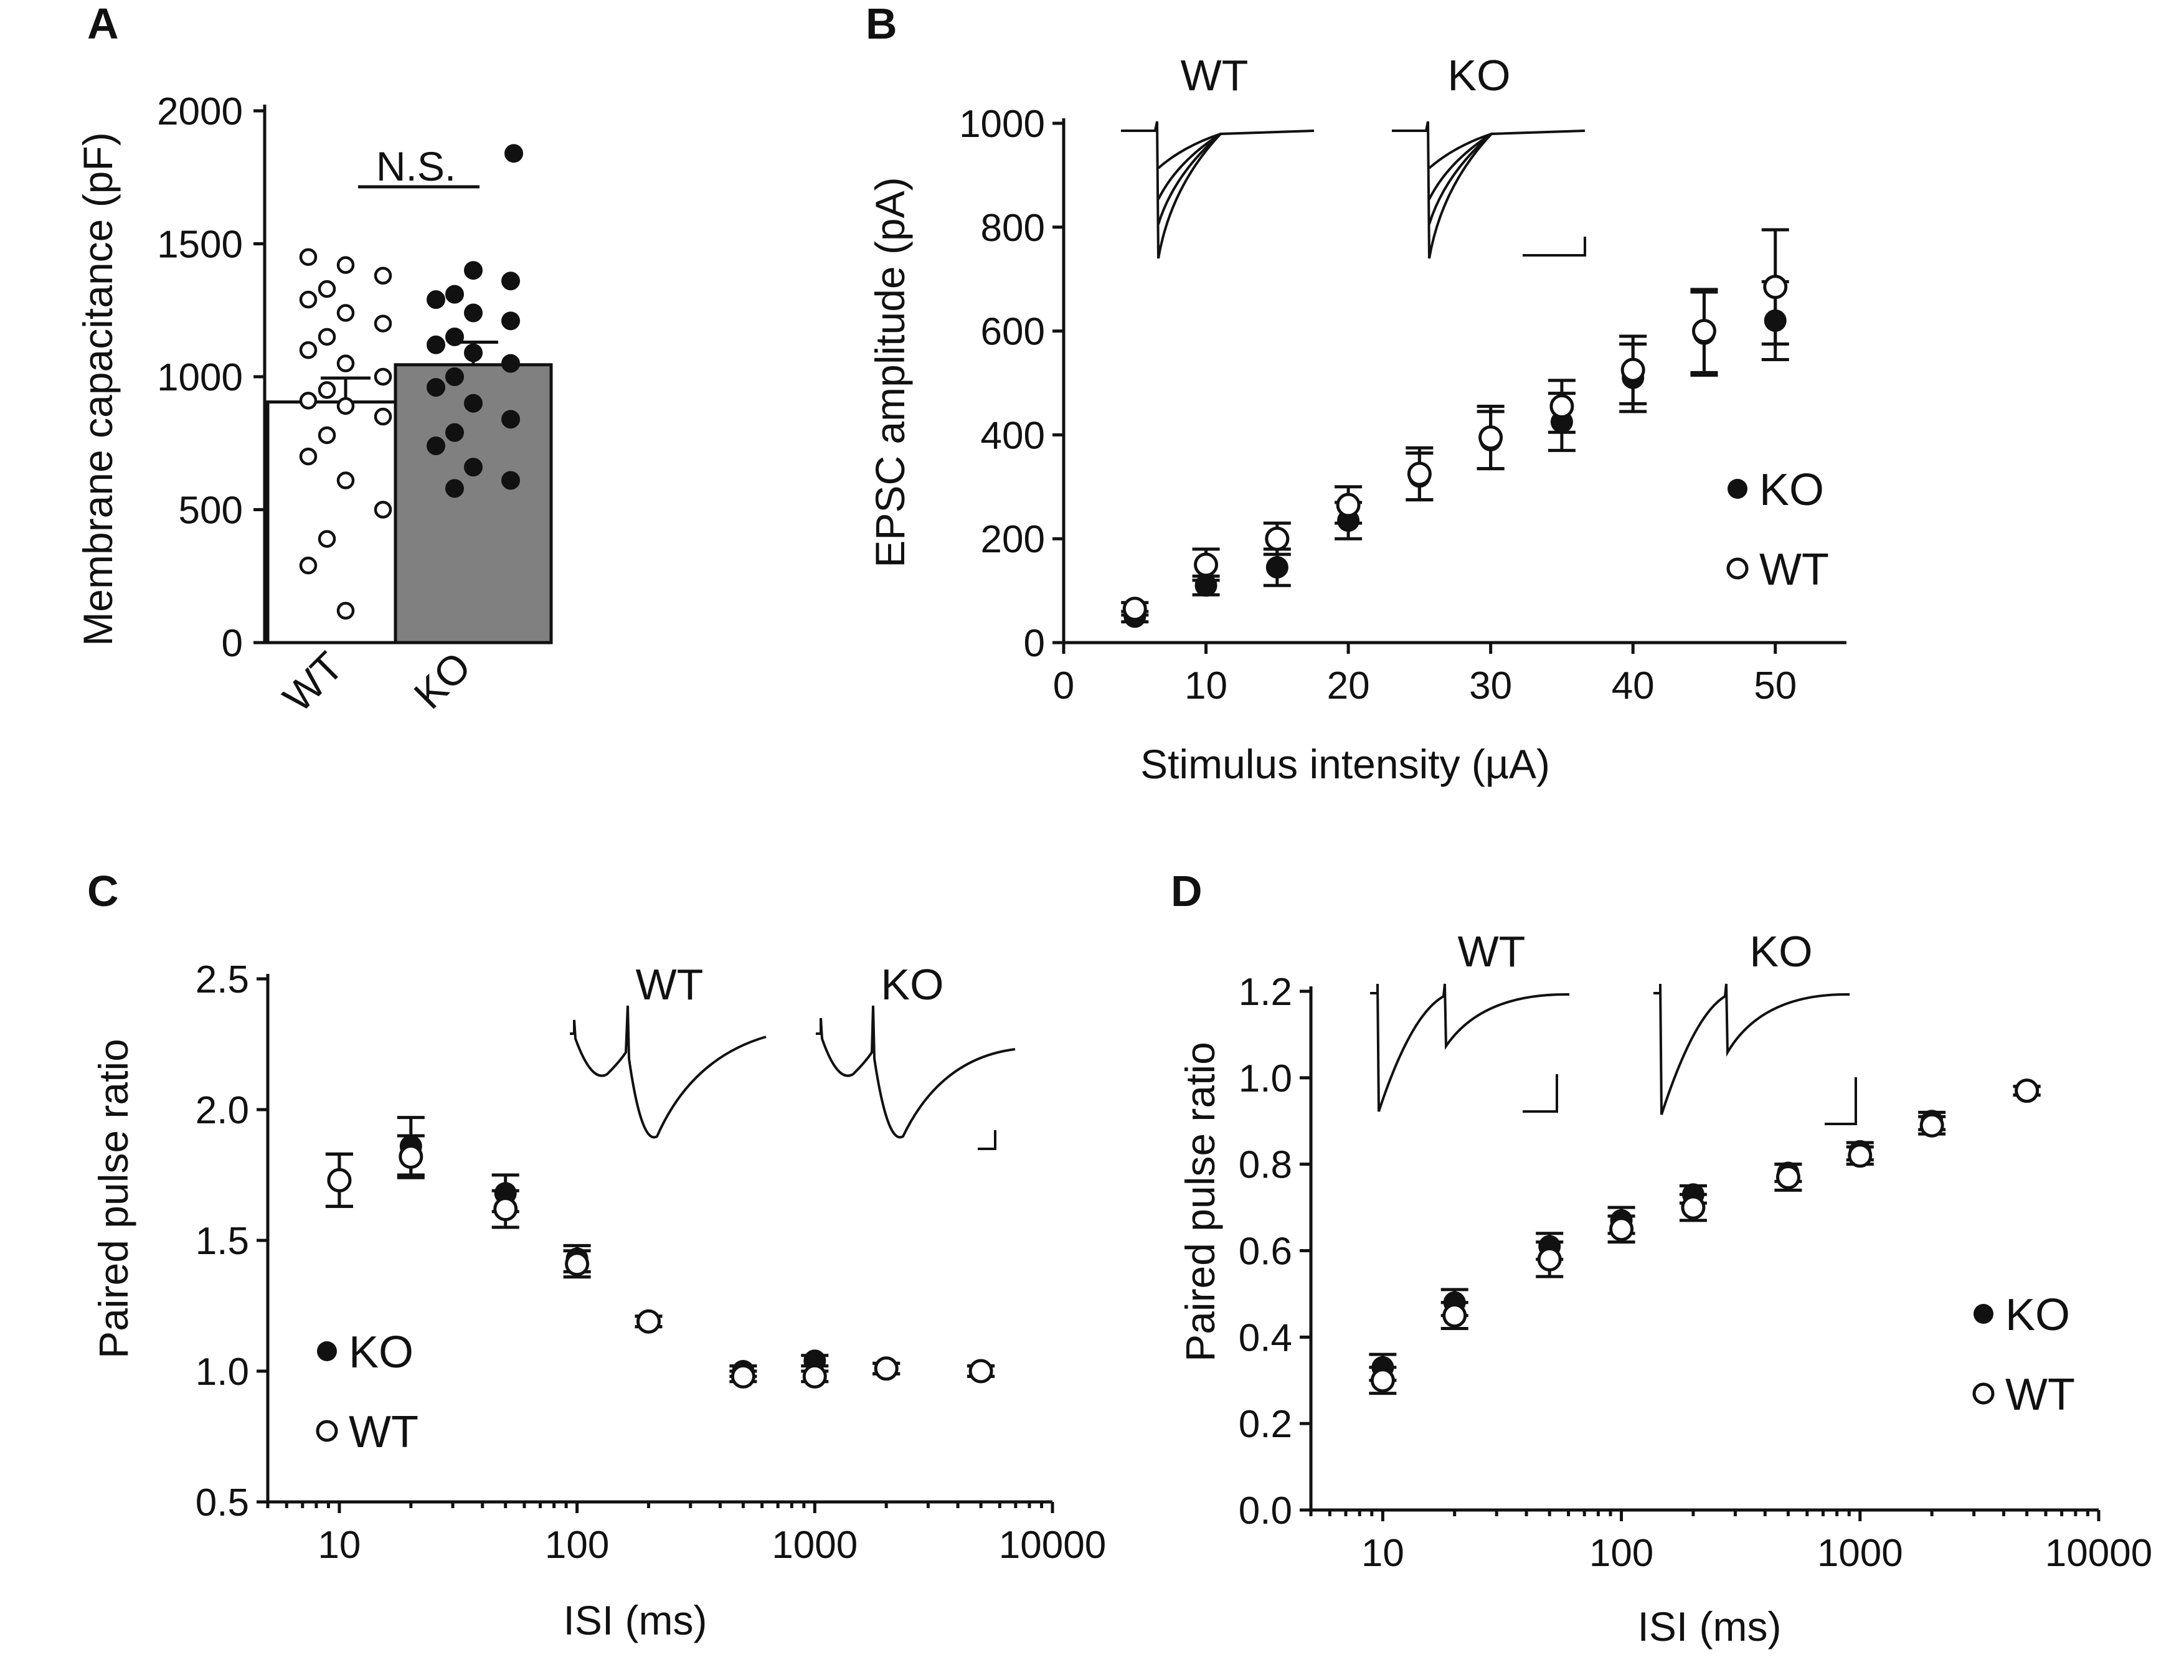 The height and width of the screenshot is (1680, 2184). I want to click on trace-ko-mid2, so click(1460, 179).